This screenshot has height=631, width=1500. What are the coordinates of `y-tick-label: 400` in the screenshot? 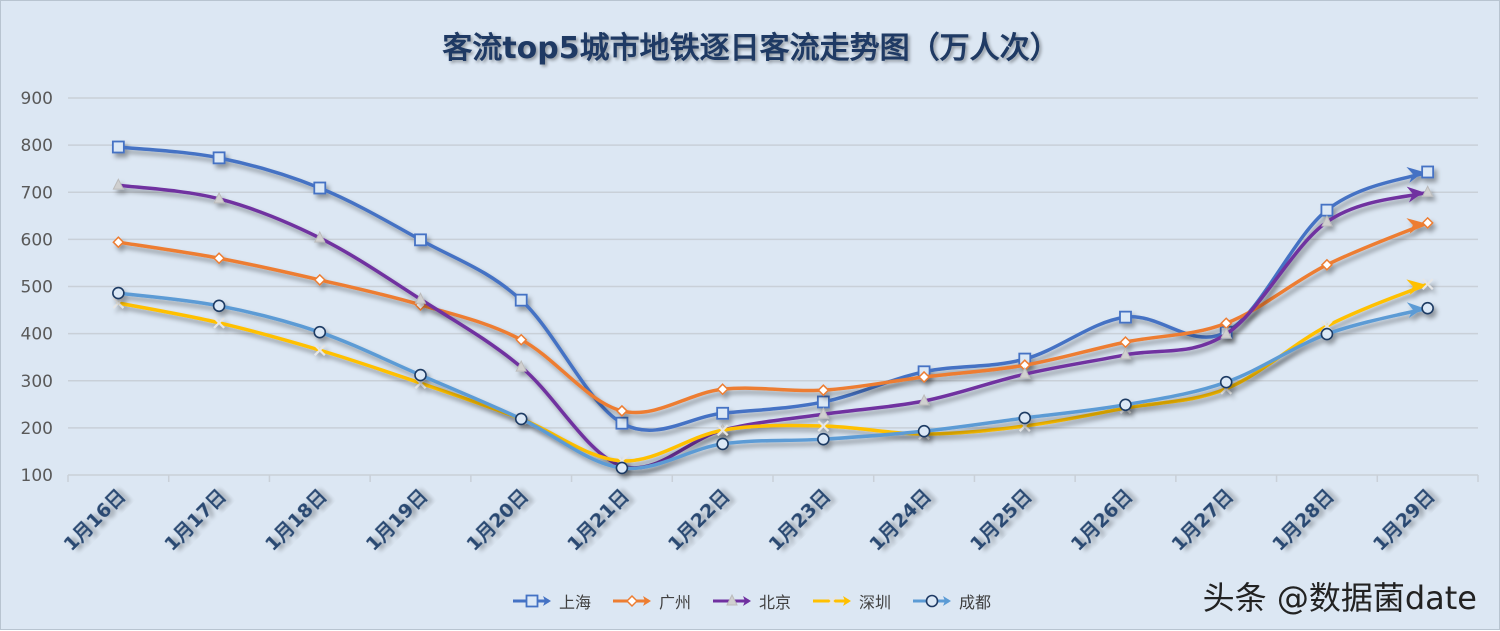 It's located at (37, 335).